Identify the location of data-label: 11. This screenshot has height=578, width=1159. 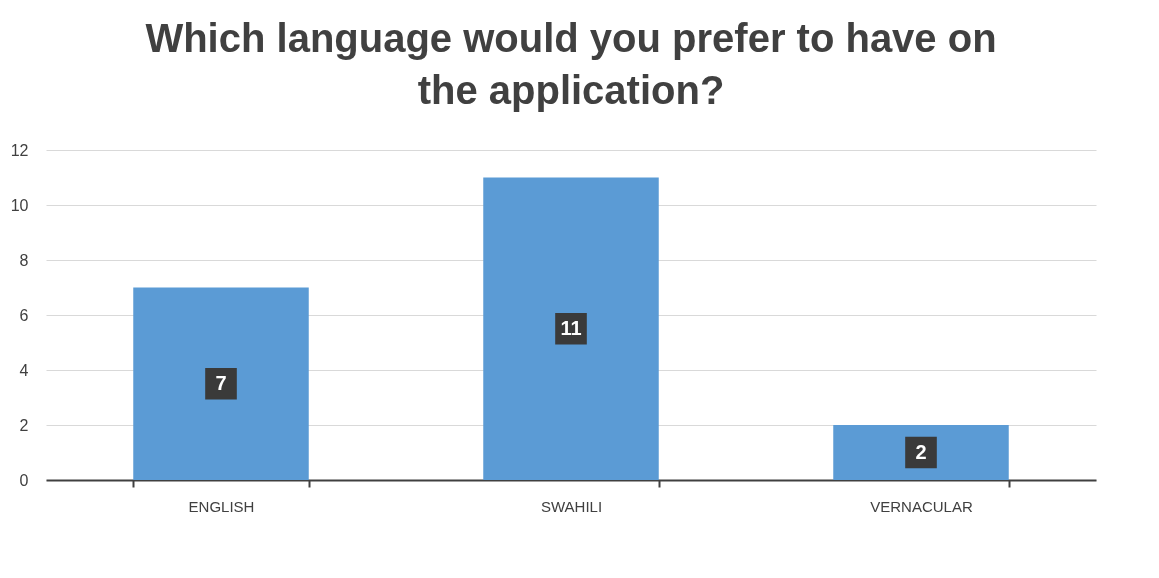
(571, 327).